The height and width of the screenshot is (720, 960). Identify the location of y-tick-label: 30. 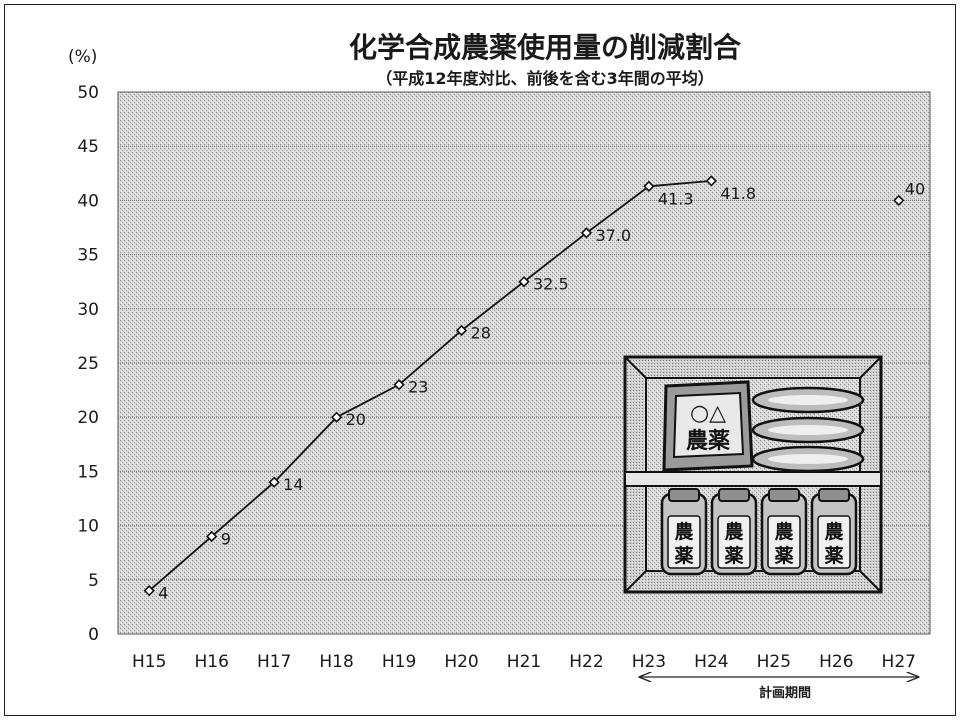
(88, 310).